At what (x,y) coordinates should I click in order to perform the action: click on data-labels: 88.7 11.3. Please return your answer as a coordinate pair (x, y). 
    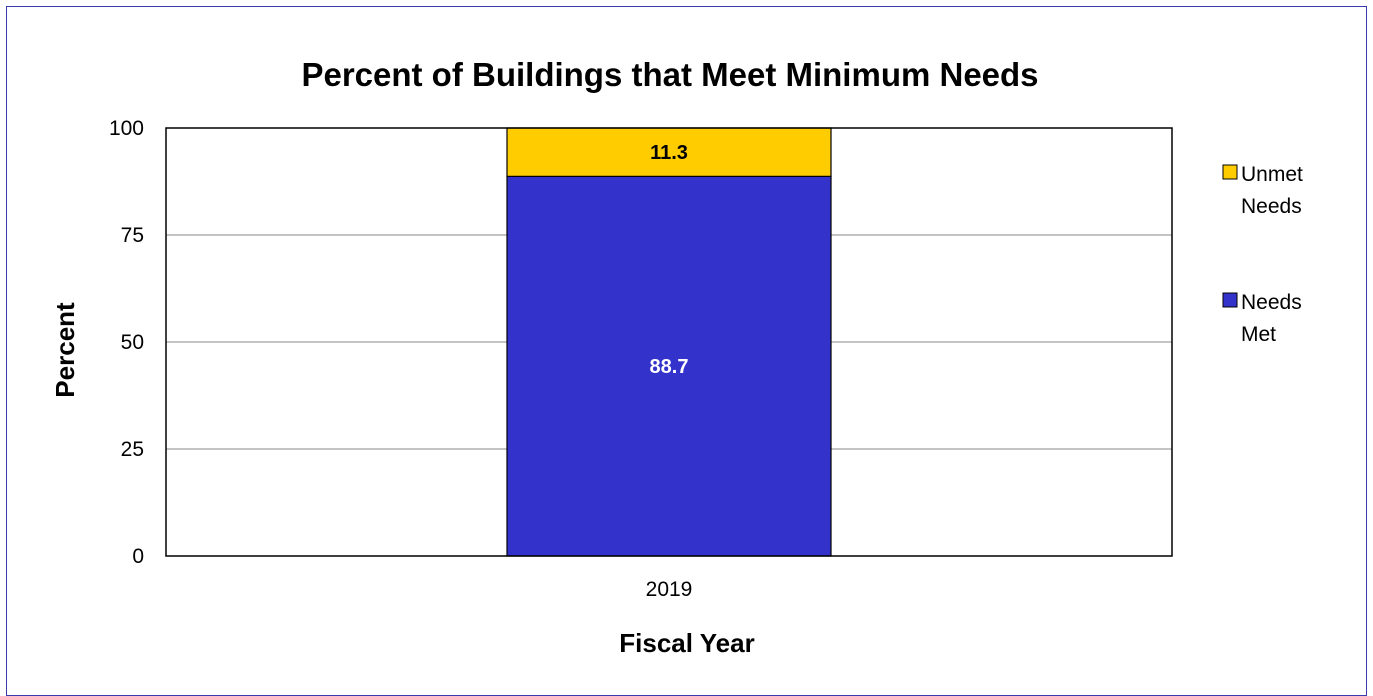
    Looking at the image, I should click on (669, 260).